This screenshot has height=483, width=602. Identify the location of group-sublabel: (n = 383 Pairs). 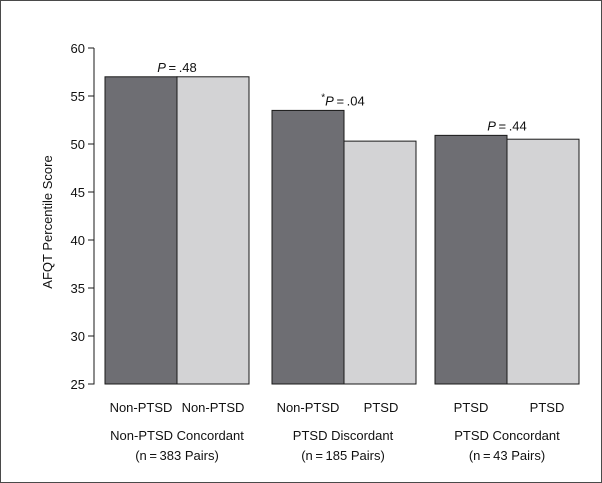
(177, 455).